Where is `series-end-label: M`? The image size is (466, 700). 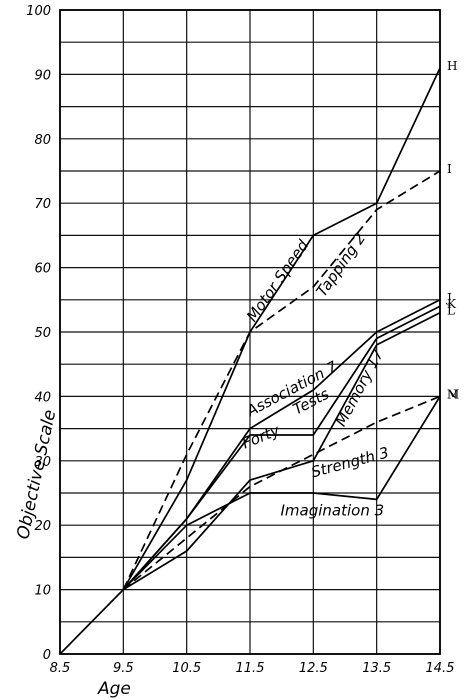 series-end-label: M is located at coordinates (453, 394).